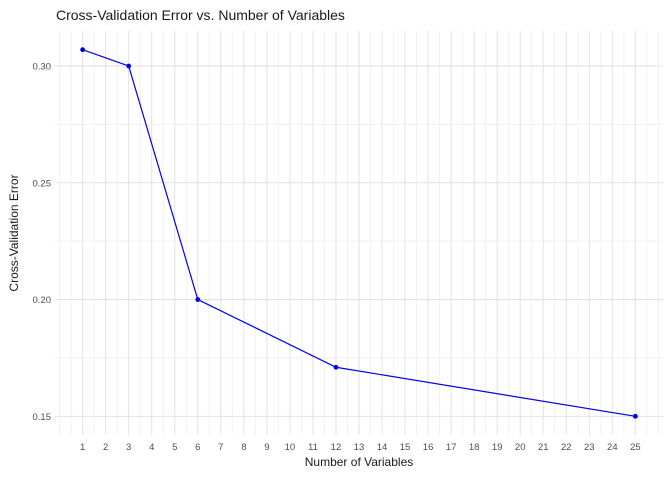 The image size is (672, 480). What do you see at coordinates (451, 447) in the screenshot?
I see `x-tick-label: 17` at bounding box center [451, 447].